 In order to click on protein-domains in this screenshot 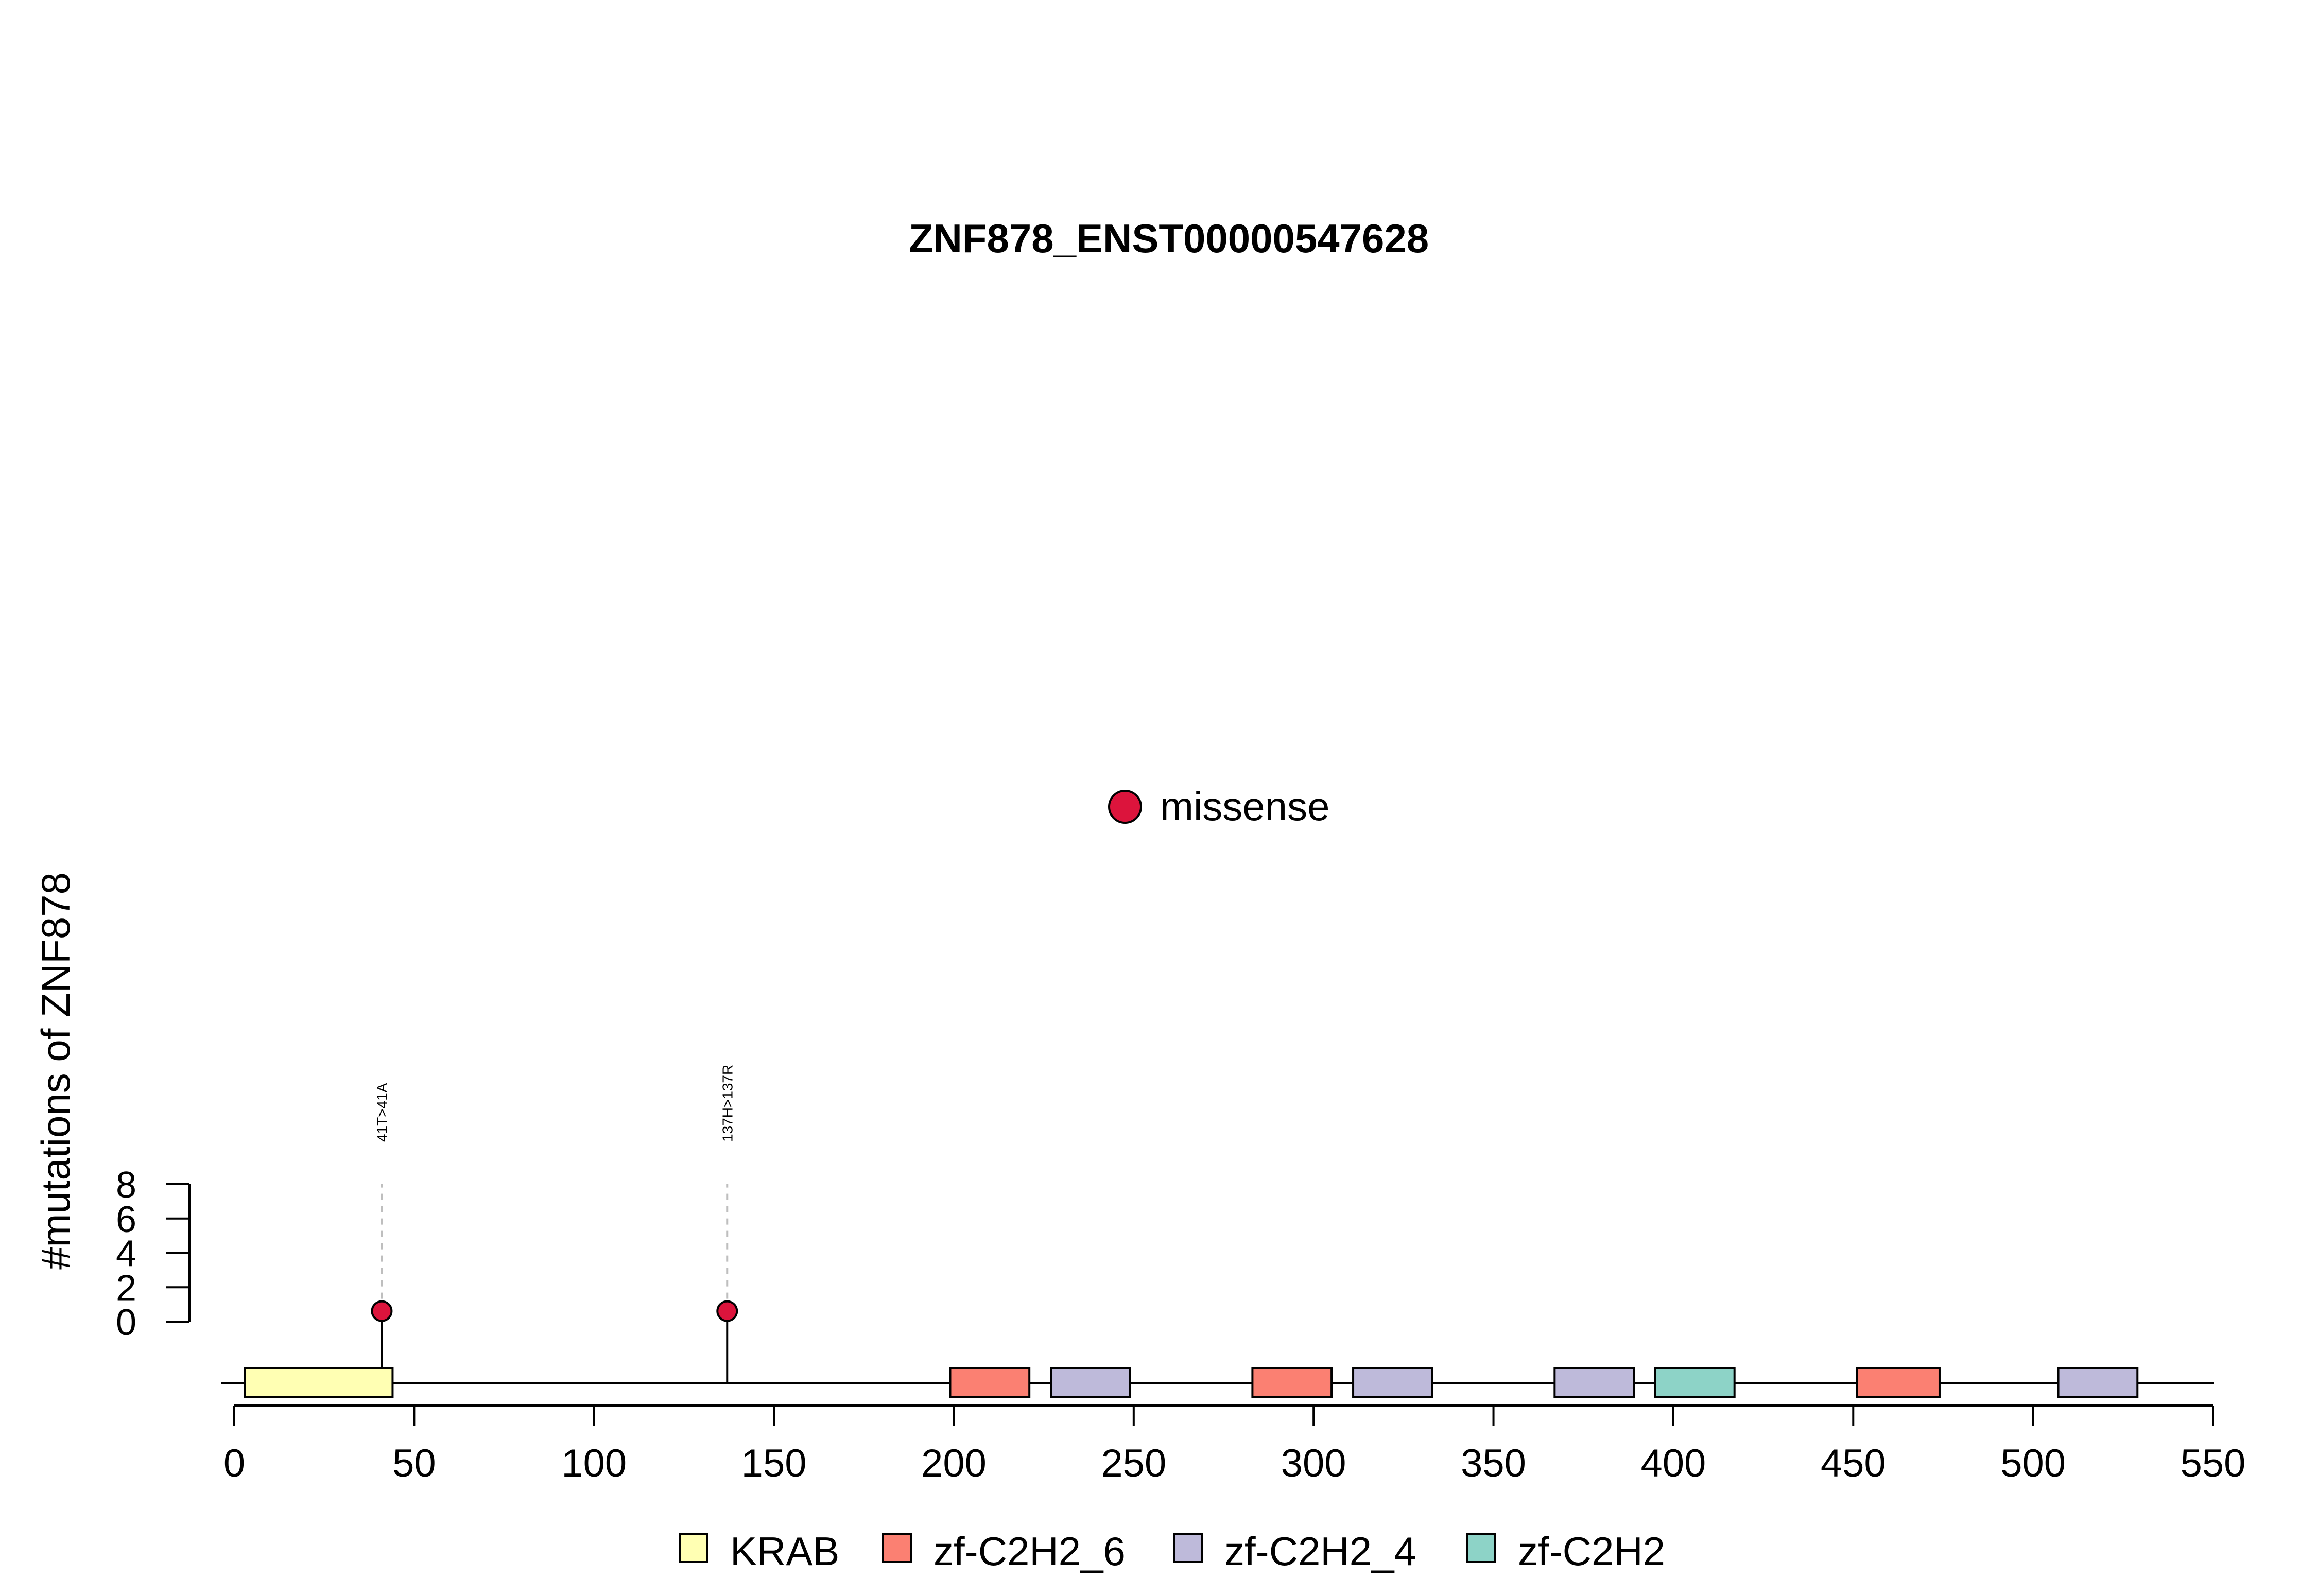, I will do `click(1191, 1383)`.